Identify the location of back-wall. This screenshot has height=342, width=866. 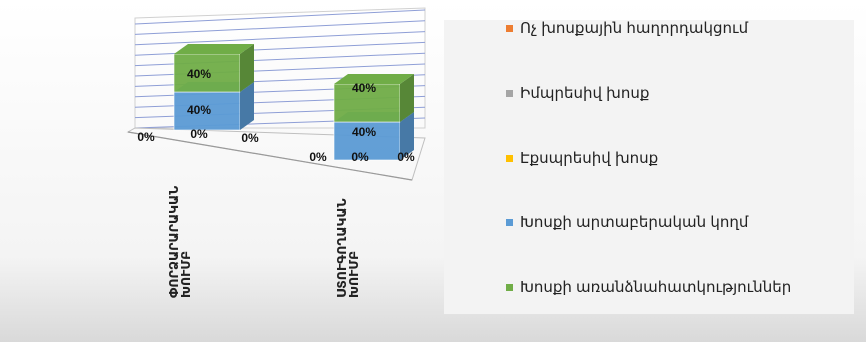
(280, 68).